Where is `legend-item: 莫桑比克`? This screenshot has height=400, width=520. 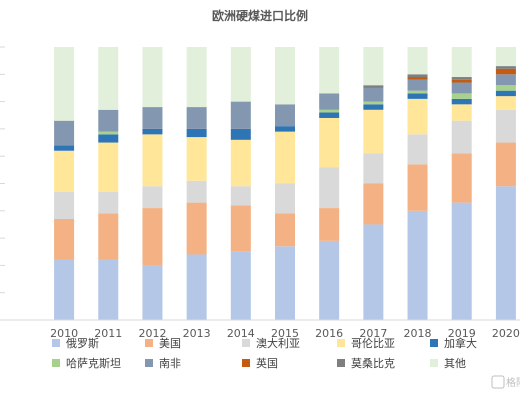
legend-item: 莫桑比克 is located at coordinates (366, 363).